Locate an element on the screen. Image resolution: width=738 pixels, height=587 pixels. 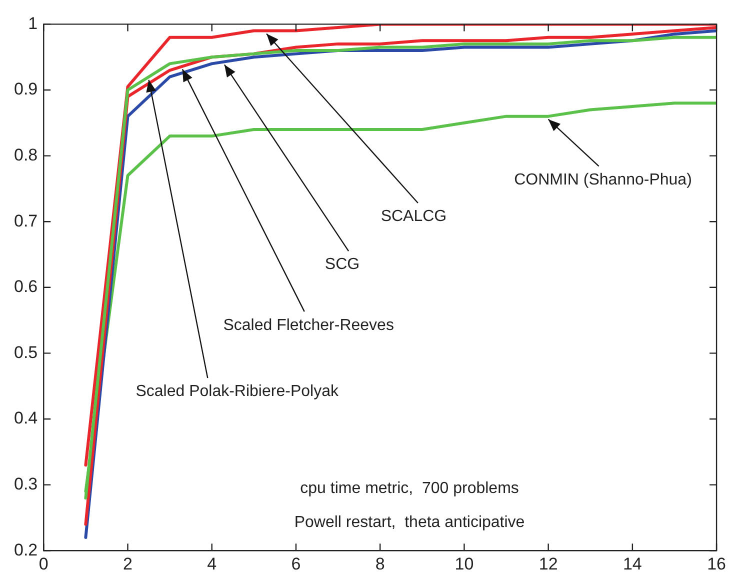
y-tick-label: 0.5 is located at coordinates (26, 352).